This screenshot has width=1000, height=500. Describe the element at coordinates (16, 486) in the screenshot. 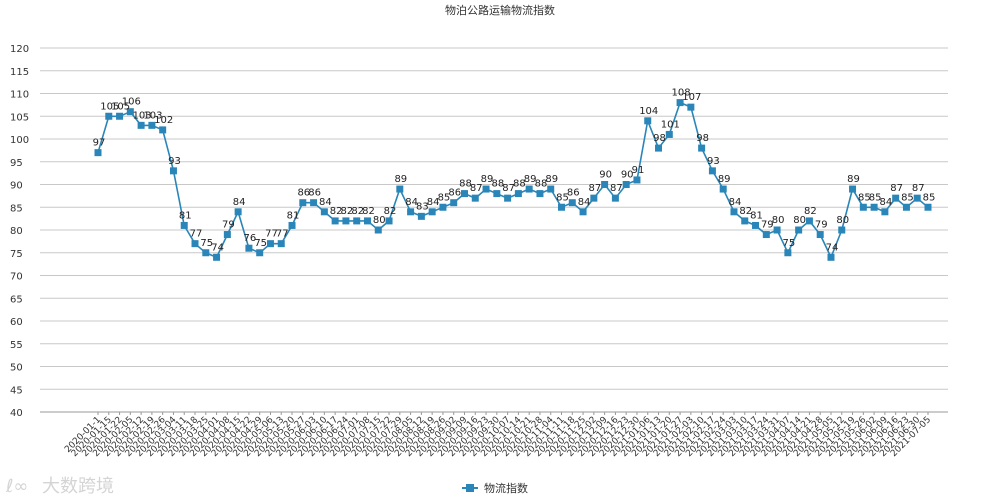

I see `watermark-logo: ℓ∞` at that location.